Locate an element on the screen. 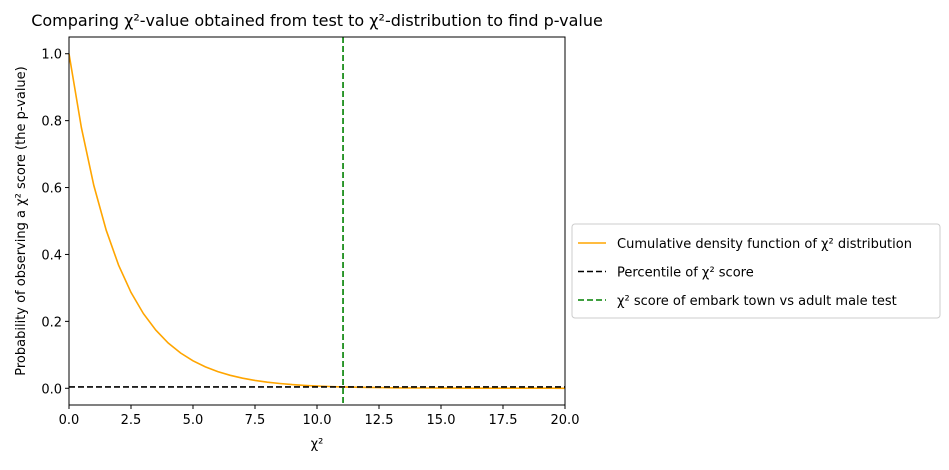 This screenshot has height=470, width=949. x-tick-label: 17.5 is located at coordinates (503, 420).